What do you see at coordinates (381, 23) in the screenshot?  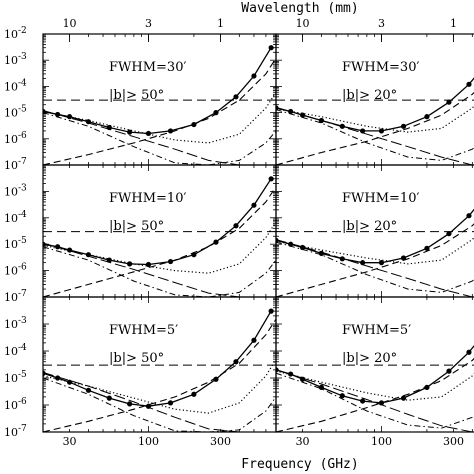 I see `top-tick-label: 3` at bounding box center [381, 23].